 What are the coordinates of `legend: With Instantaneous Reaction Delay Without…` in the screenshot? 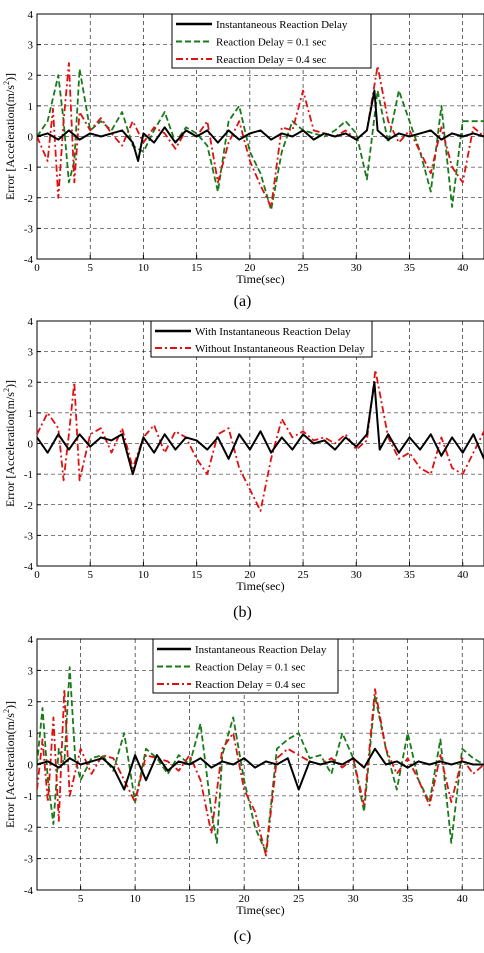 It's located at (261, 339).